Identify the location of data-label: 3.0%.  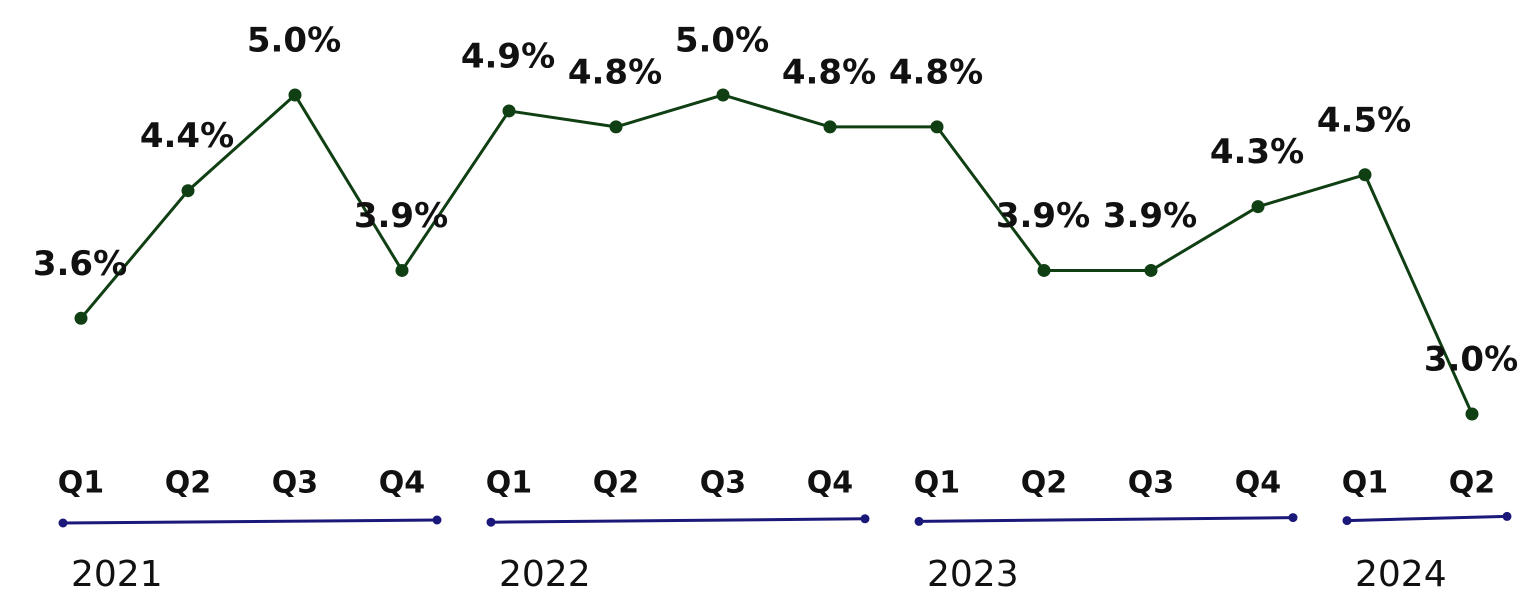
(1471, 360).